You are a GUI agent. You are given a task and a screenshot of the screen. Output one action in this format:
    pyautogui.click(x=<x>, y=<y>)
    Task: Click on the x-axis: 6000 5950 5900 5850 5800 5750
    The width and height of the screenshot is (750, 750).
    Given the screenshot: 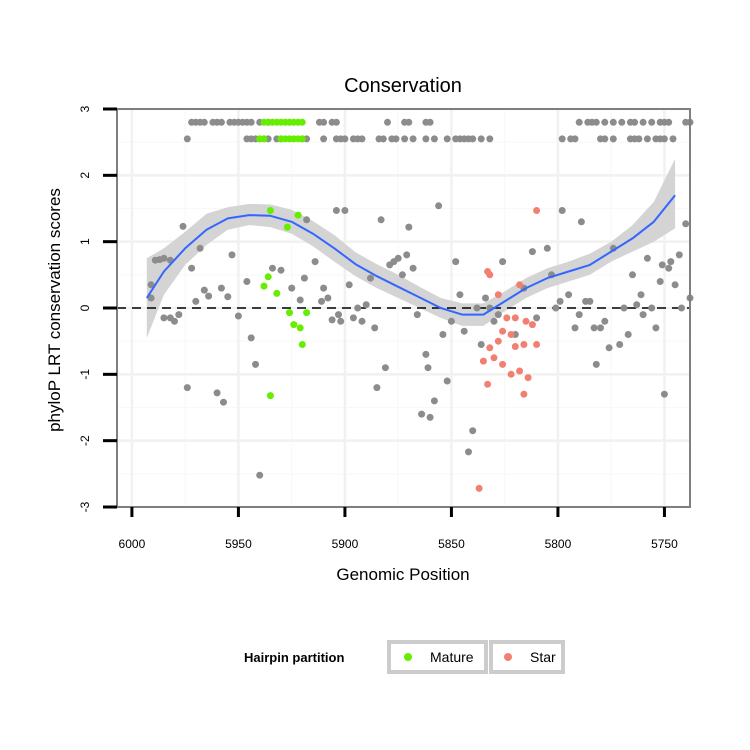 What is the action you would take?
    pyautogui.click(x=398, y=529)
    